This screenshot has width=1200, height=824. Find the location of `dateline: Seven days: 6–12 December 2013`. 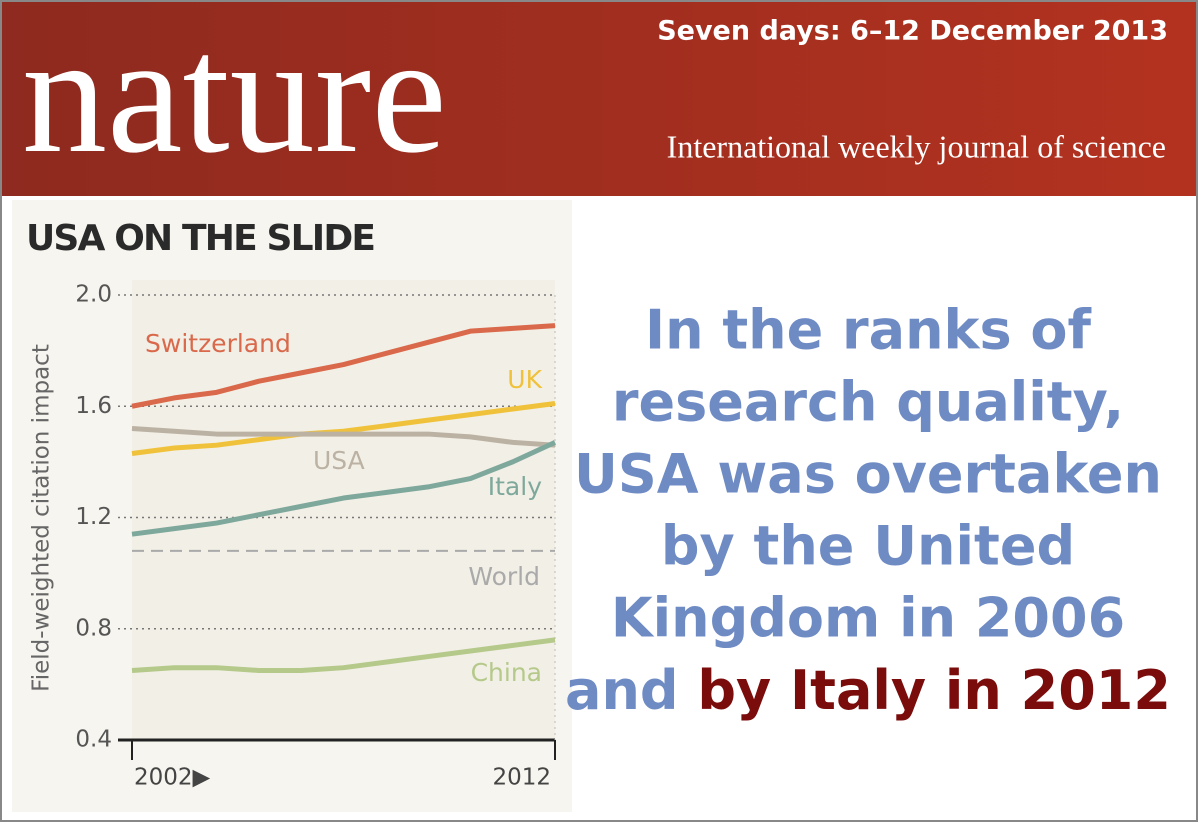

dateline: Seven days: 6–12 December 2013 is located at coordinates (912, 31).